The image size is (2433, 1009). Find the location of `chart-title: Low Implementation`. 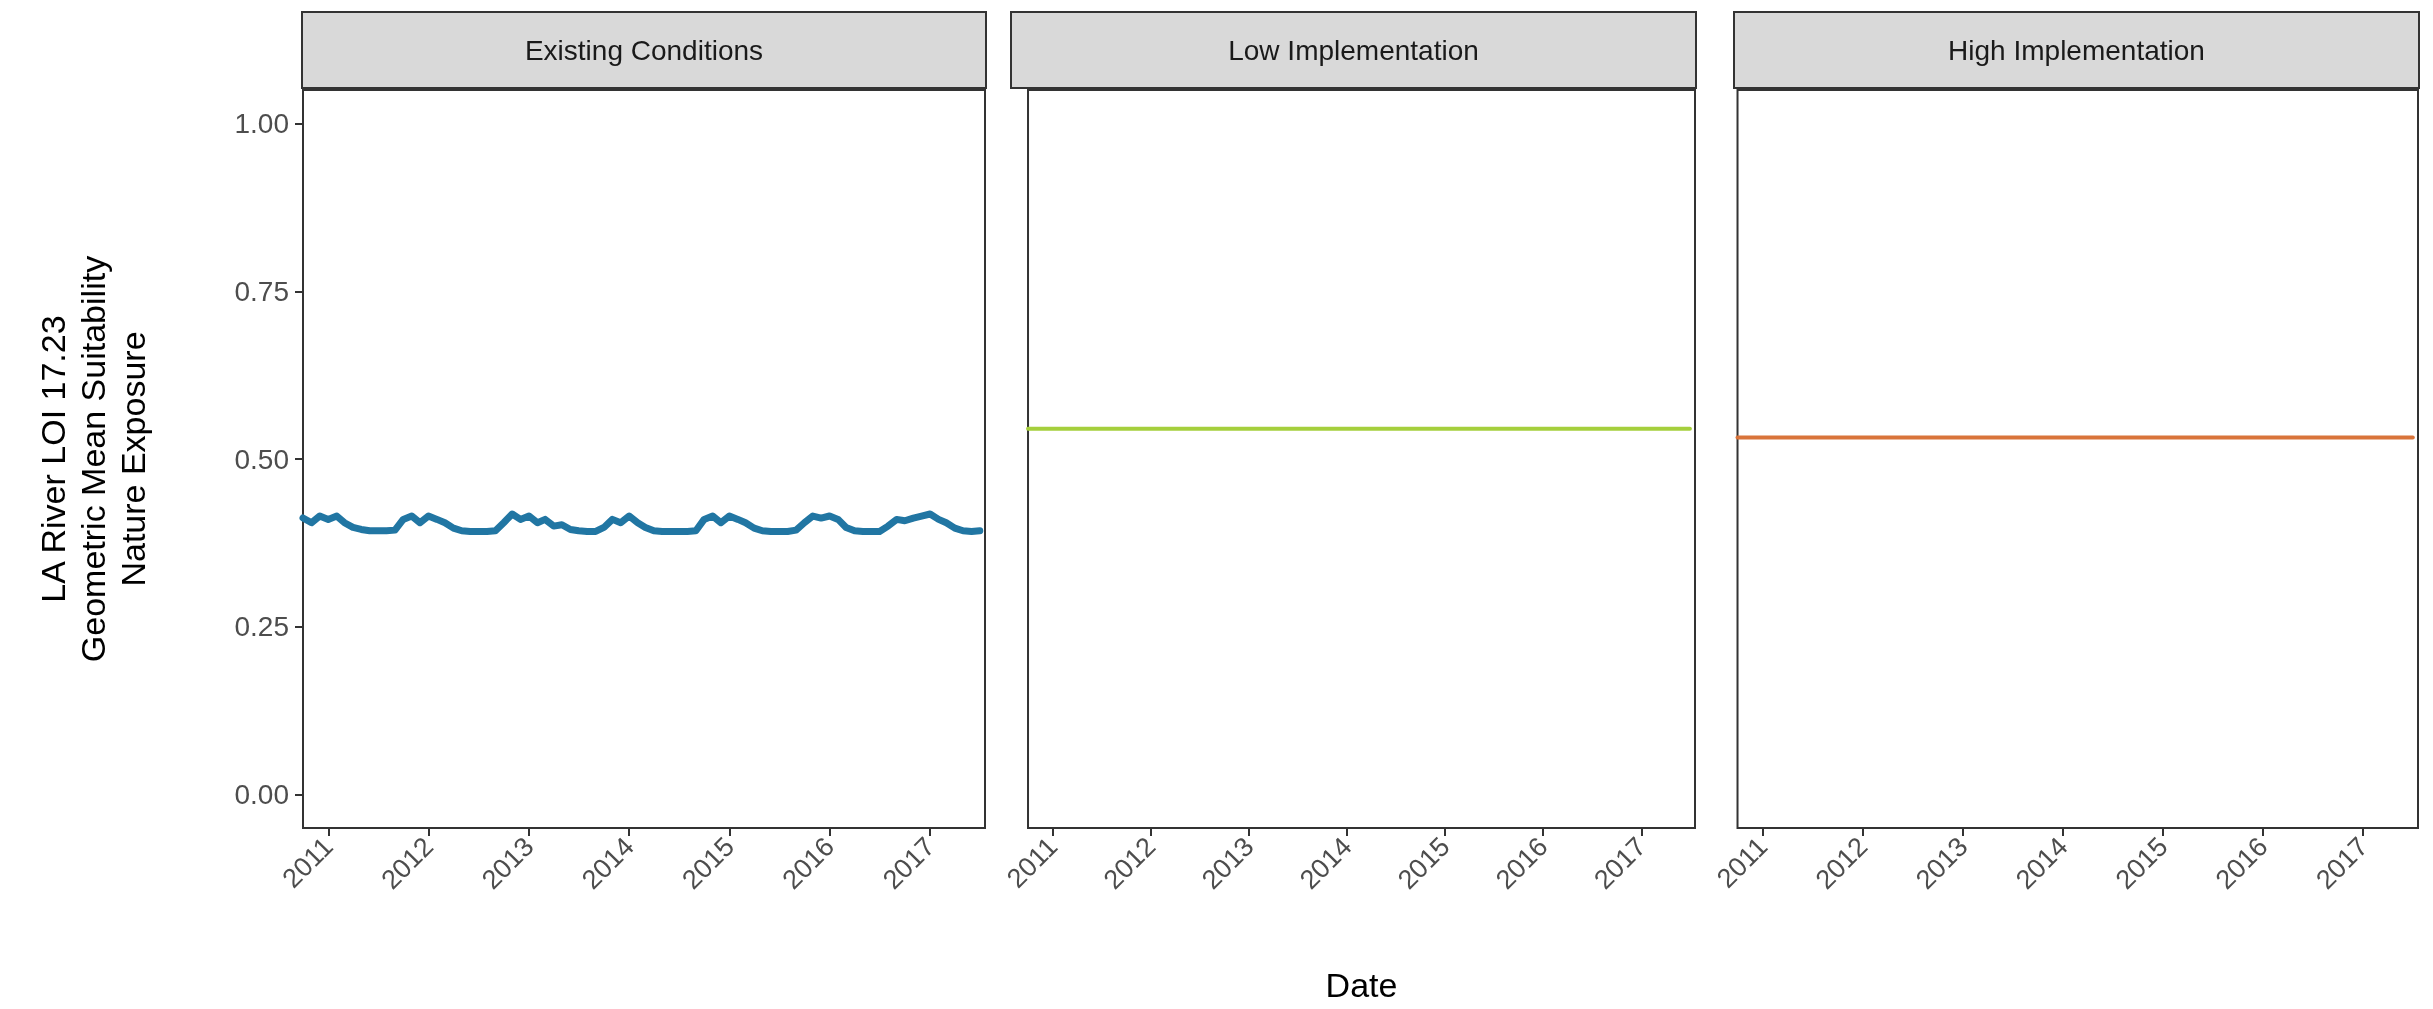

chart-title: Low Implementation is located at coordinates (1353, 50).